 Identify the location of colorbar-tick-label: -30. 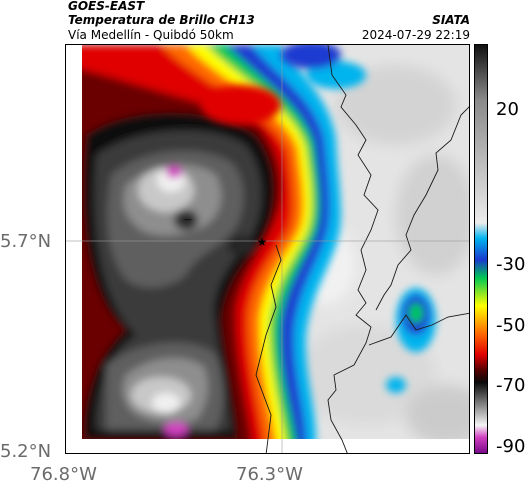
(511, 264).